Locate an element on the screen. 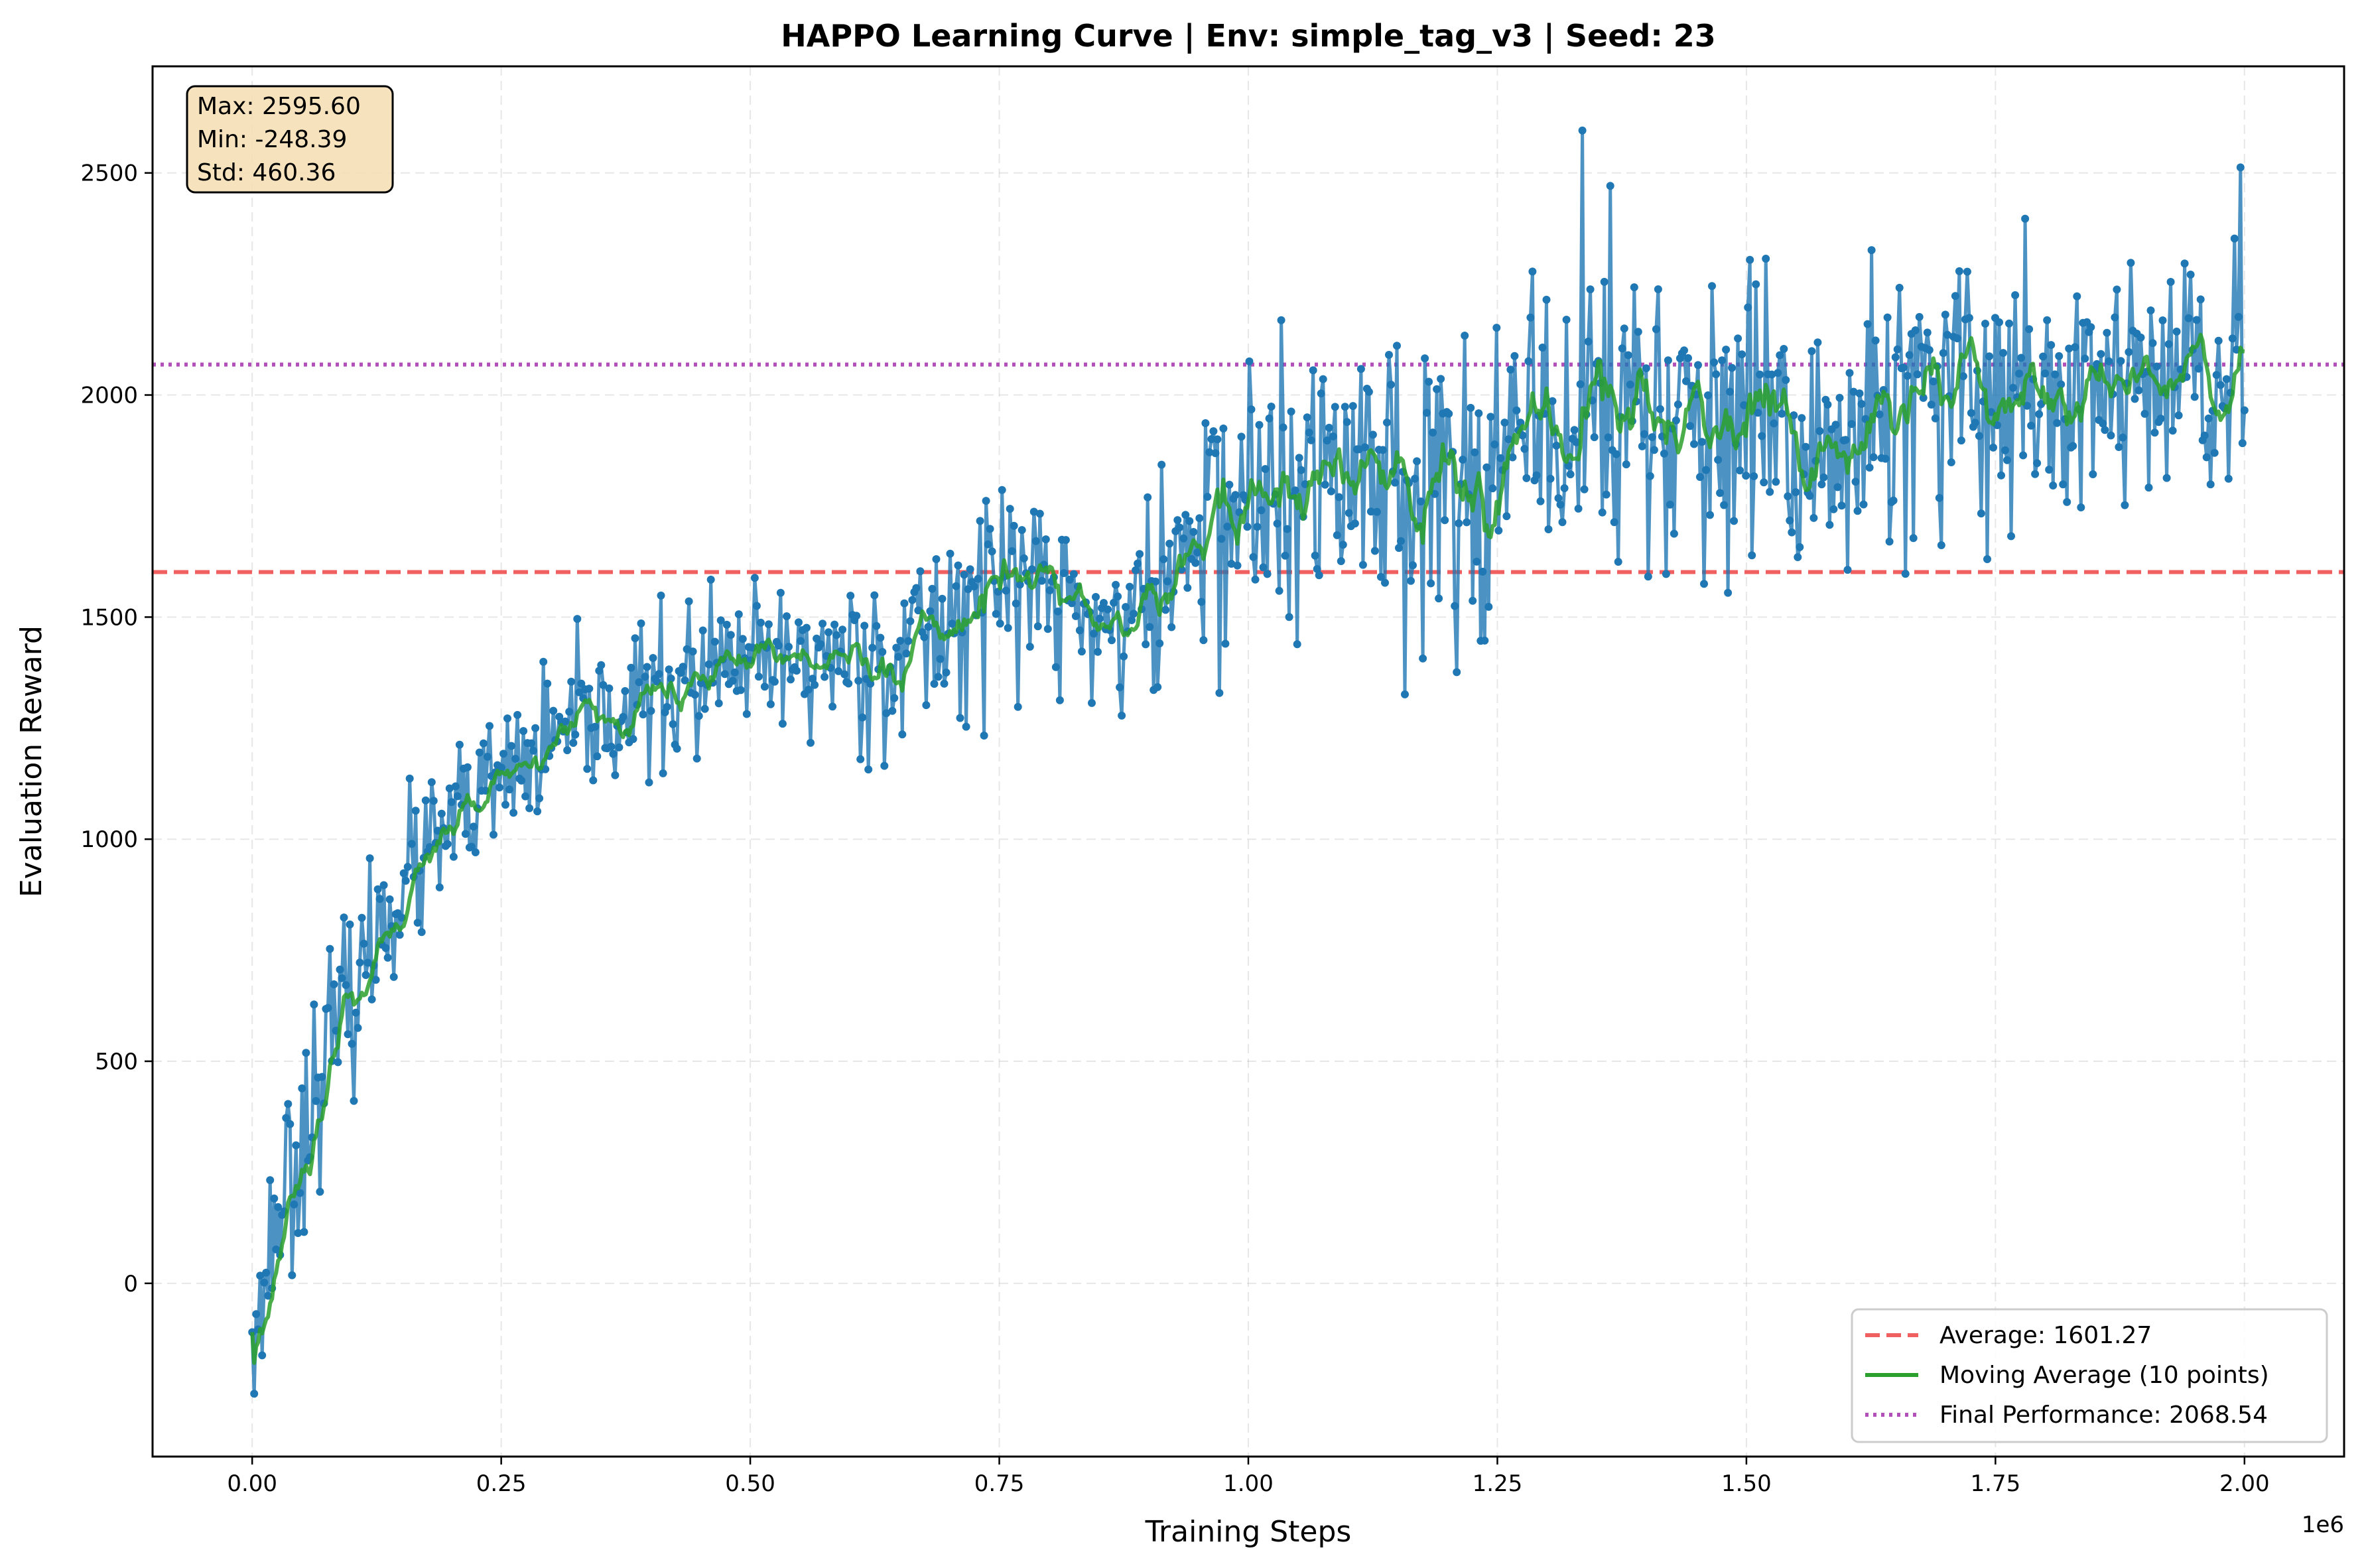  legend-moving-average-label: Moving Average (10 points) is located at coordinates (2104, 1375).